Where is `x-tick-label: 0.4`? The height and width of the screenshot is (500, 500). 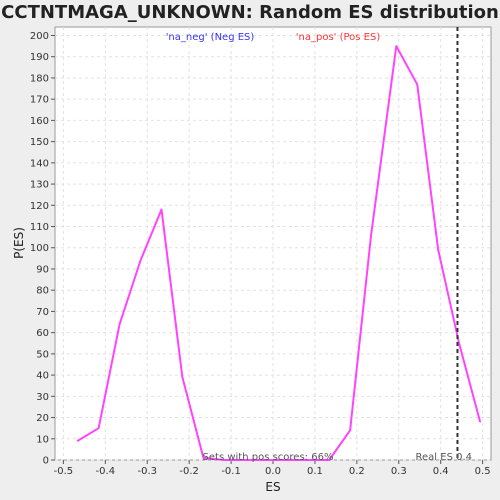 x-tick-label: 0.4 is located at coordinates (441, 471).